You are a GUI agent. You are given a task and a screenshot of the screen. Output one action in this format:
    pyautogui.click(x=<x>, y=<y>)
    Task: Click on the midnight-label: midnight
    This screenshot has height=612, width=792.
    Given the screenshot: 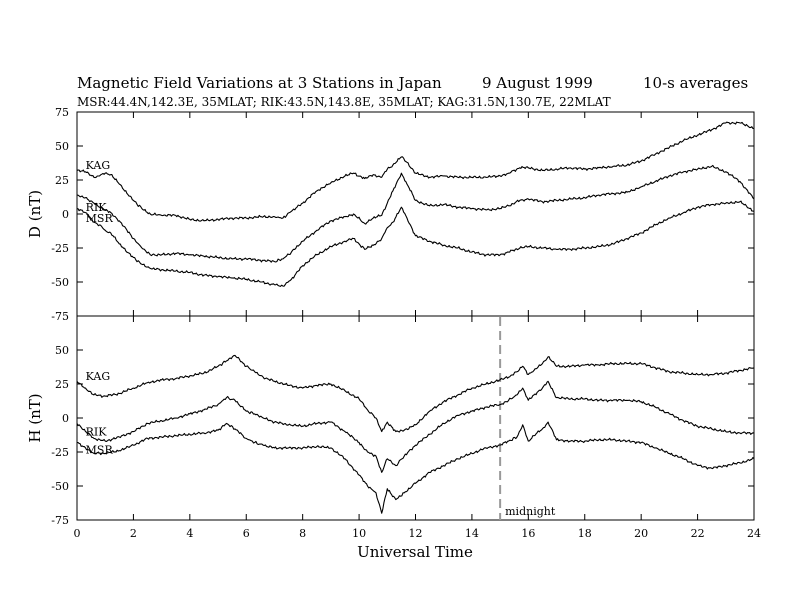 What is the action you would take?
    pyautogui.click(x=530, y=511)
    